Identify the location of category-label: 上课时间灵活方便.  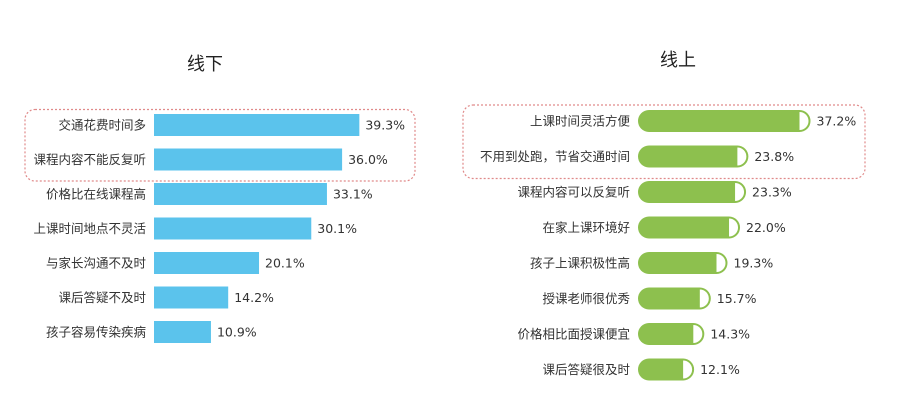
(580, 121).